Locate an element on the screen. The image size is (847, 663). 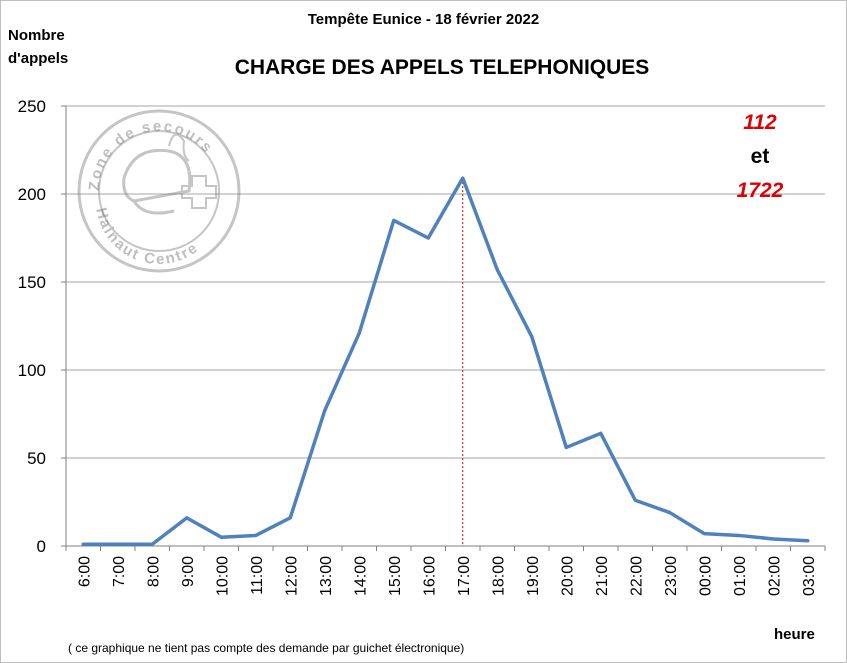
x-axis-label: heure is located at coordinates (794, 634).